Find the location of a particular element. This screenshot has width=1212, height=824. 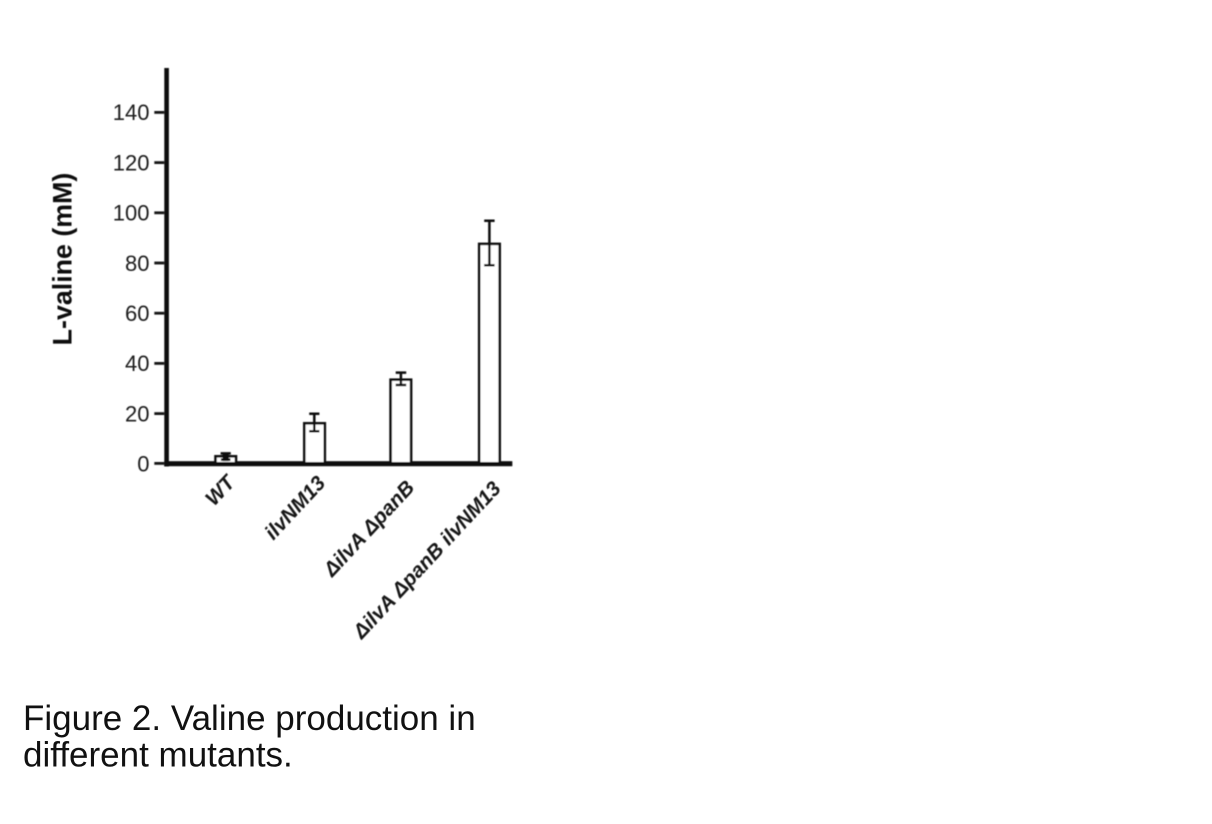

svg-text: ΔilvA ΔpanB is located at coordinates (369, 529).